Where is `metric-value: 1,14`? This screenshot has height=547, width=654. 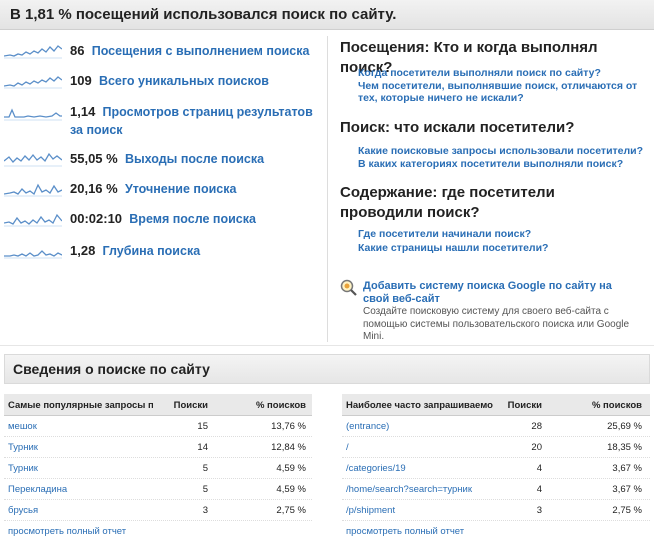 metric-value: 1,14 is located at coordinates (83, 111).